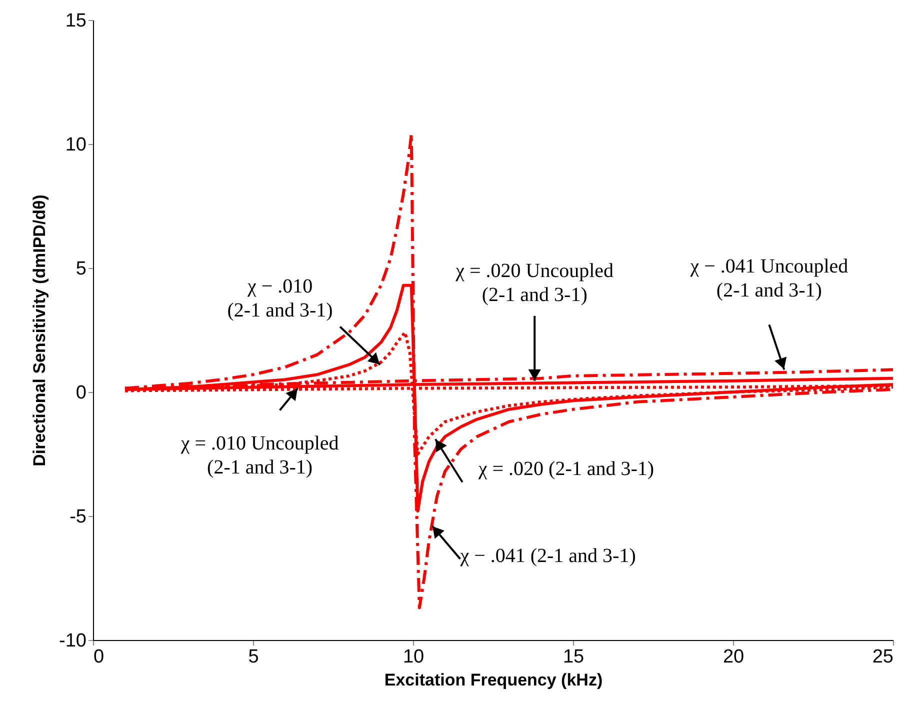 The height and width of the screenshot is (704, 909). What do you see at coordinates (99, 657) in the screenshot?
I see `x-tick-label: 0` at bounding box center [99, 657].